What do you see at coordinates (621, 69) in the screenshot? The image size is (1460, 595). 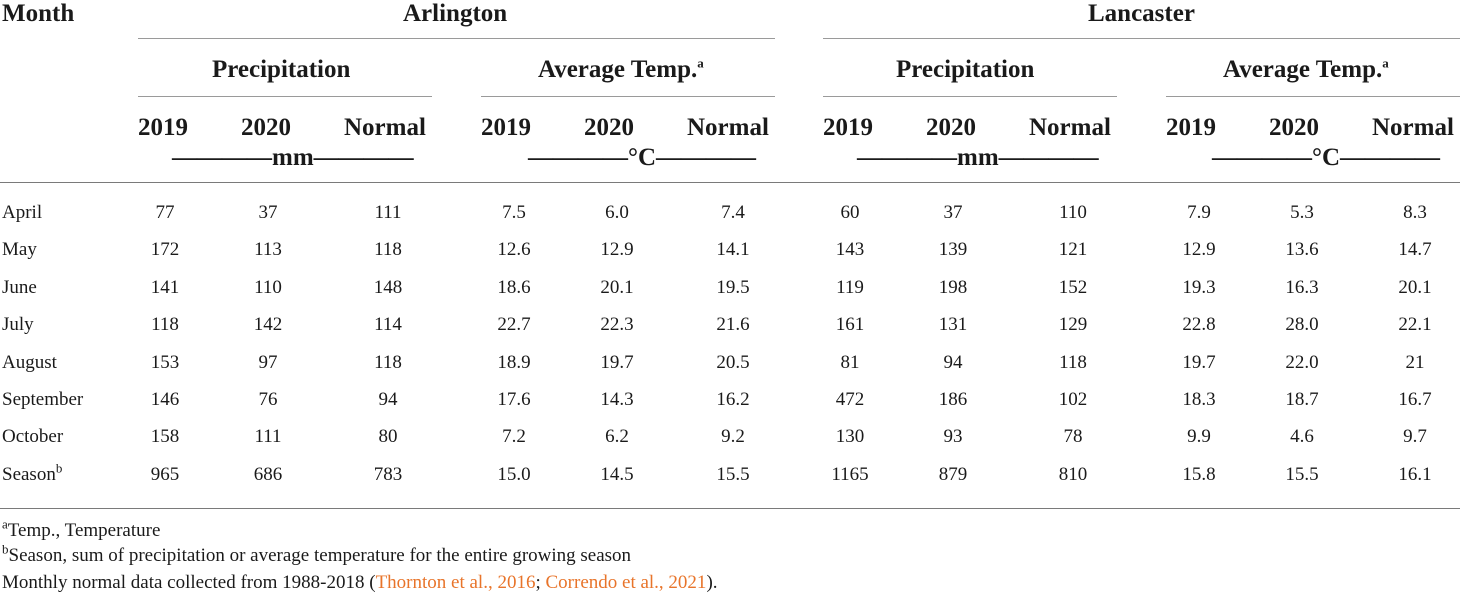 I see `arlington-temp-header: Average Temp.a` at bounding box center [621, 69].